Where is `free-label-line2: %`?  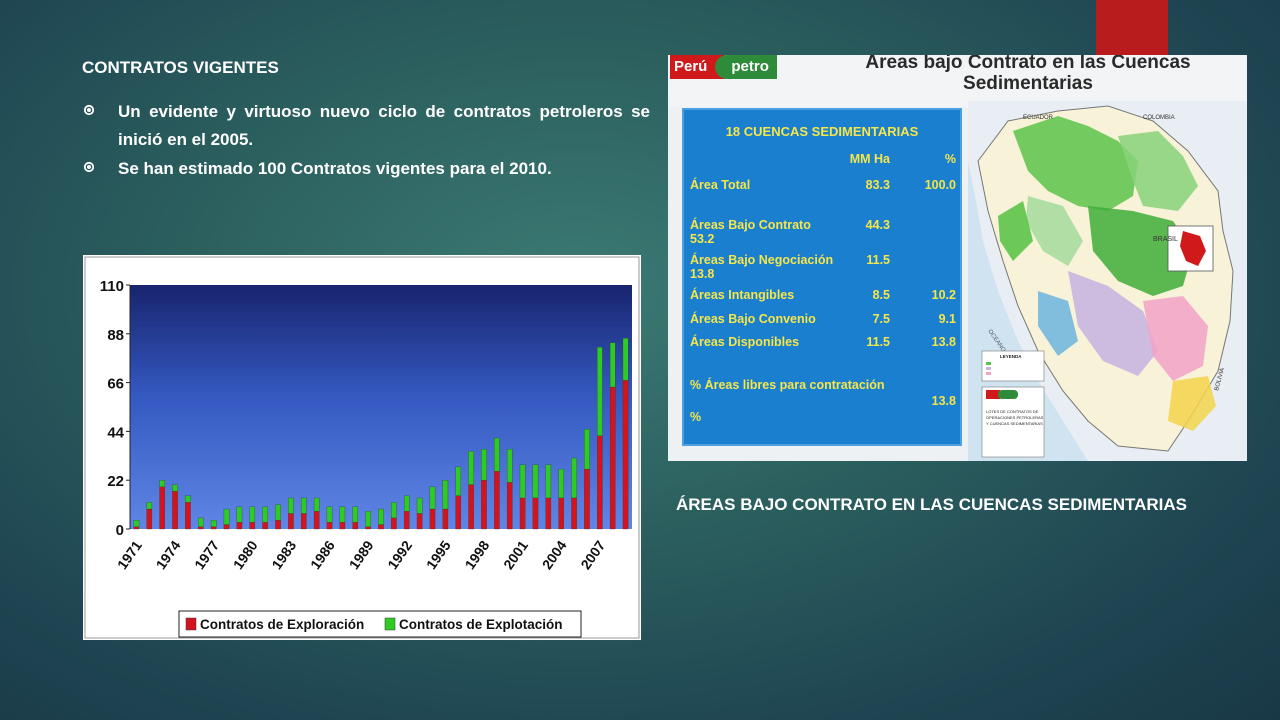 free-label-line2: % is located at coordinates (696, 417).